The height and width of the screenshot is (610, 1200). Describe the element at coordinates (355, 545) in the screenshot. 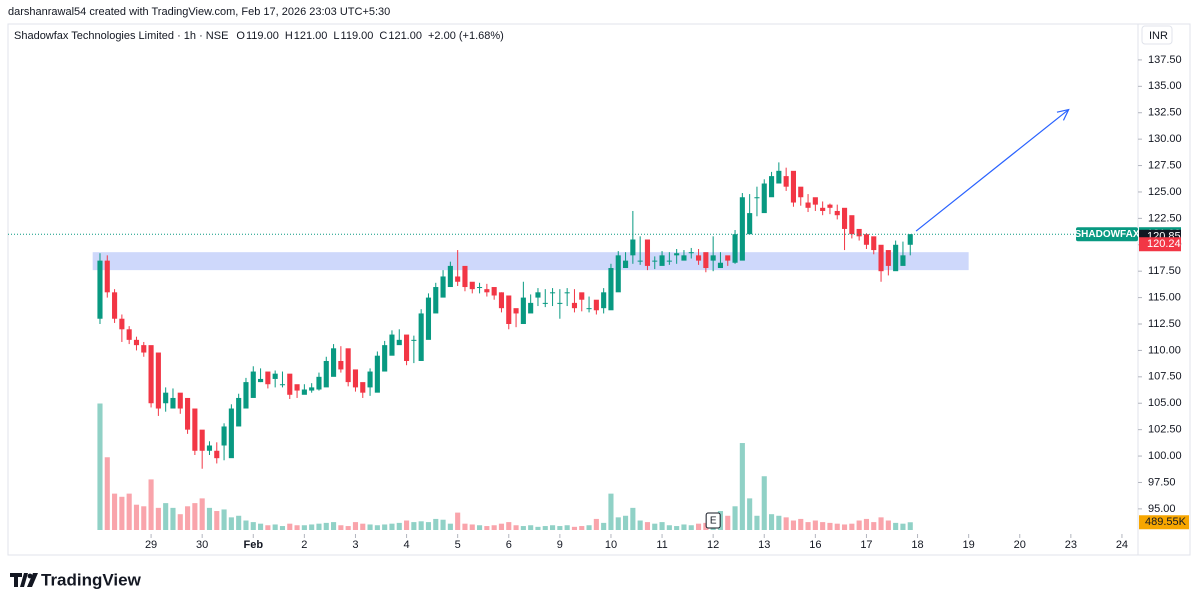

I see `x-tick-label: 3` at that location.